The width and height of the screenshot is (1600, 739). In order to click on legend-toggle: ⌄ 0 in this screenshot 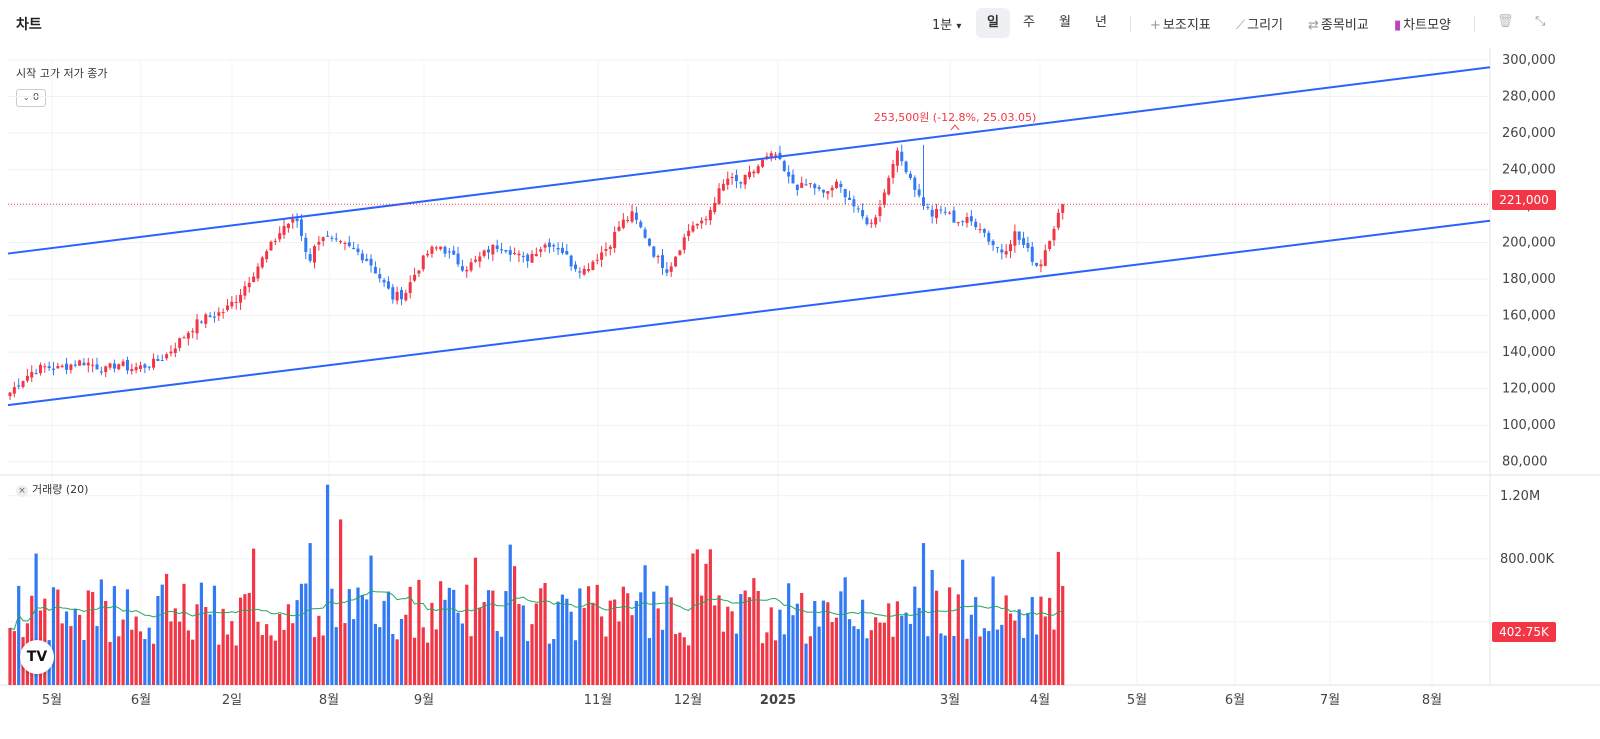, I will do `click(31, 98)`.